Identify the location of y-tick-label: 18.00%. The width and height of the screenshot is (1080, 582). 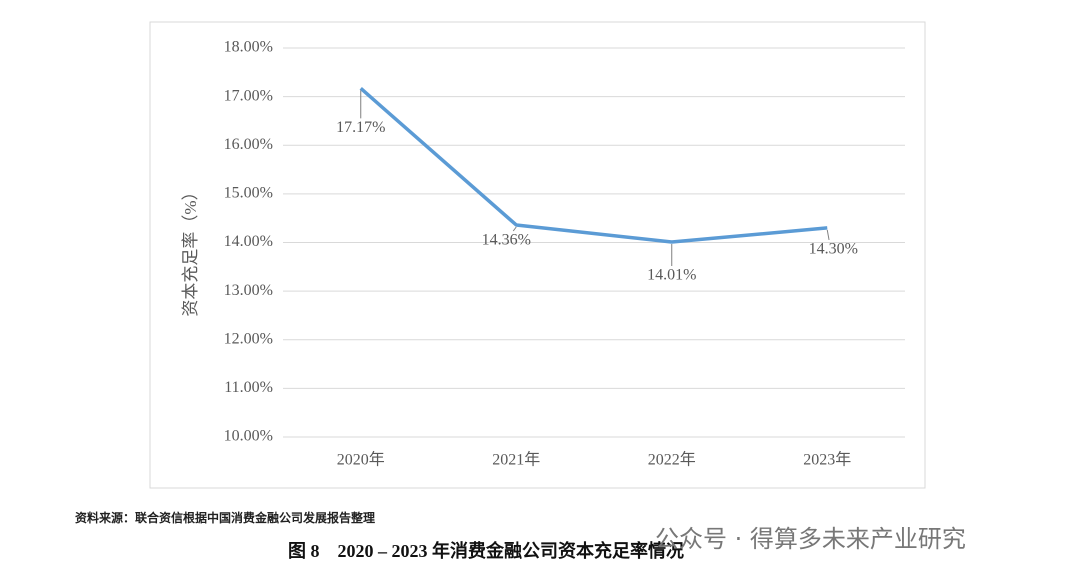
(248, 47).